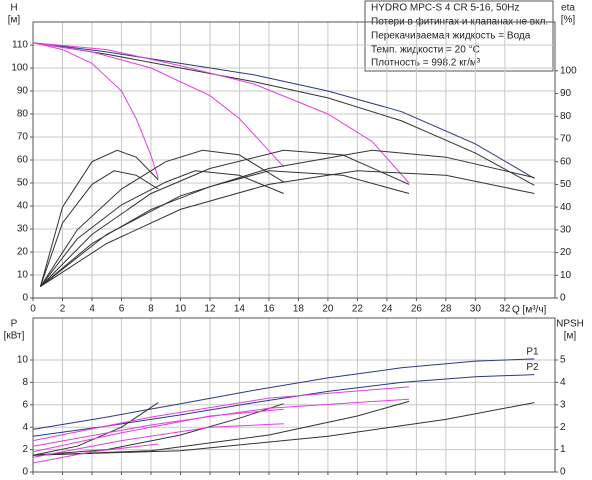 The height and width of the screenshot is (480, 592). What do you see at coordinates (299, 309) in the screenshot?
I see `x-tick-label: 18` at bounding box center [299, 309].